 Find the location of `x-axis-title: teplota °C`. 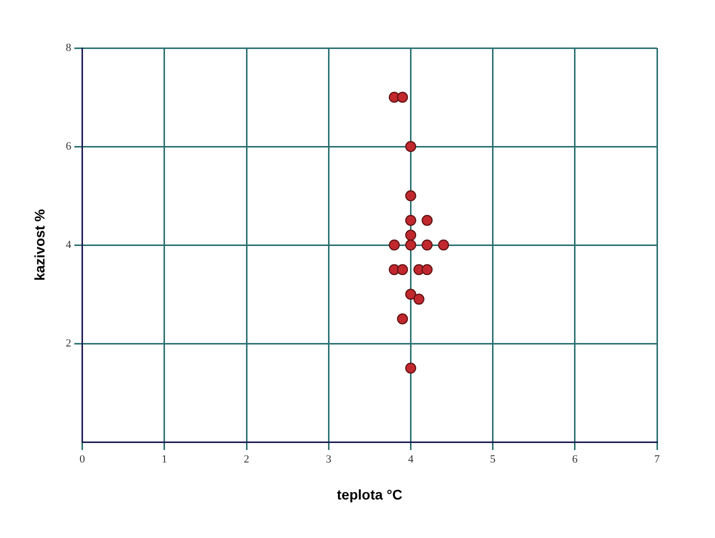

x-axis-title: teplota °C is located at coordinates (369, 494).